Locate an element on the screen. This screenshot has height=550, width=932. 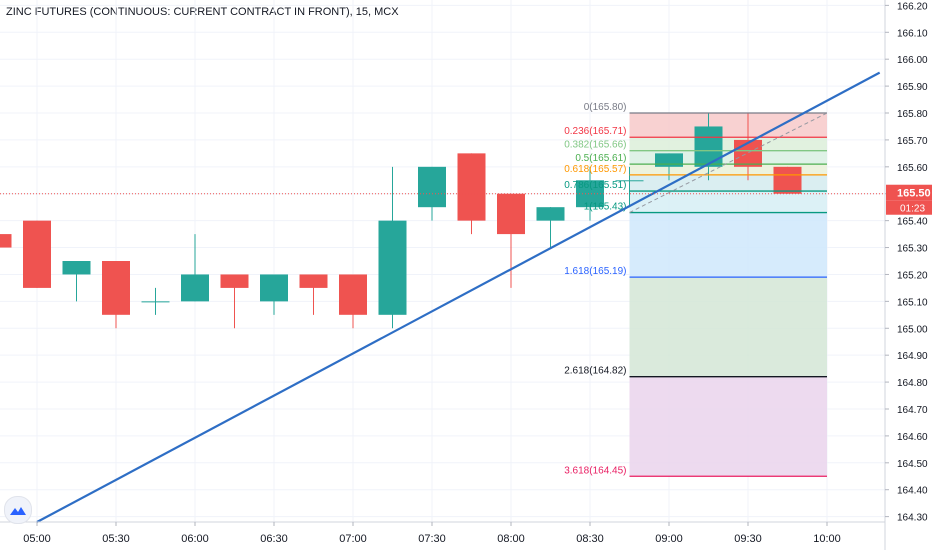
fib-level-label: 0.382(165.66) is located at coordinates (595, 145).